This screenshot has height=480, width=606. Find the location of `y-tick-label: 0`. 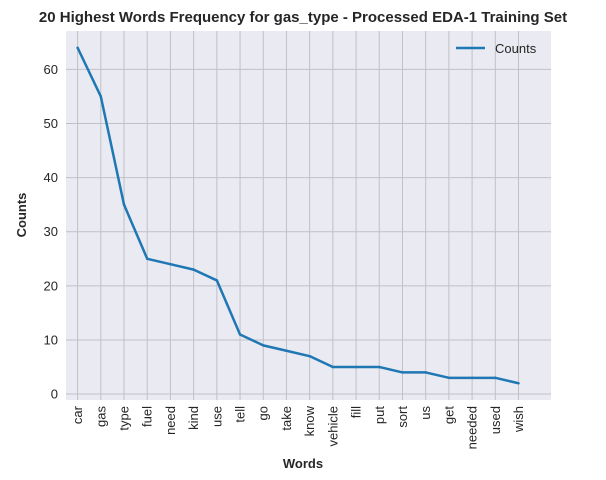

y-tick-label: 0 is located at coordinates (54, 394).